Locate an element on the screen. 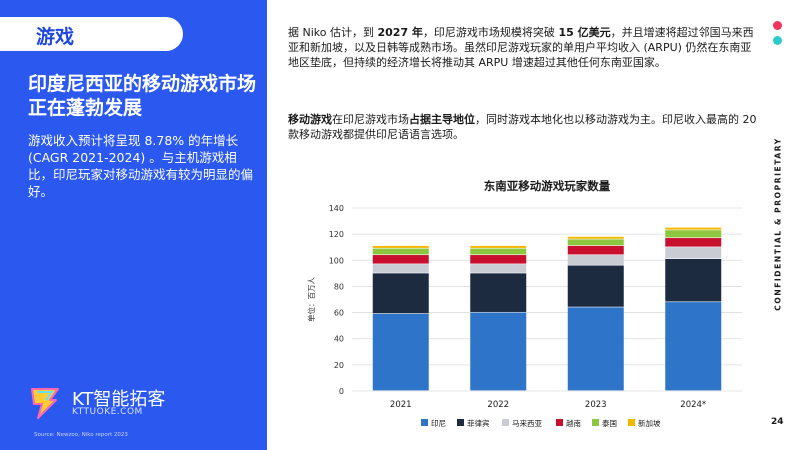 The width and height of the screenshot is (800, 450). logo-url: KTTUOKE.COM is located at coordinates (107, 412).